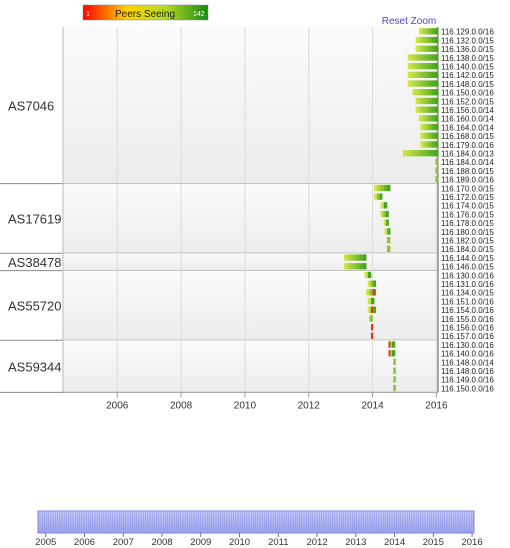 Image resolution: width=510 pixels, height=548 pixels. I want to click on reset-zoom-button: Reset Zoom, so click(409, 21).